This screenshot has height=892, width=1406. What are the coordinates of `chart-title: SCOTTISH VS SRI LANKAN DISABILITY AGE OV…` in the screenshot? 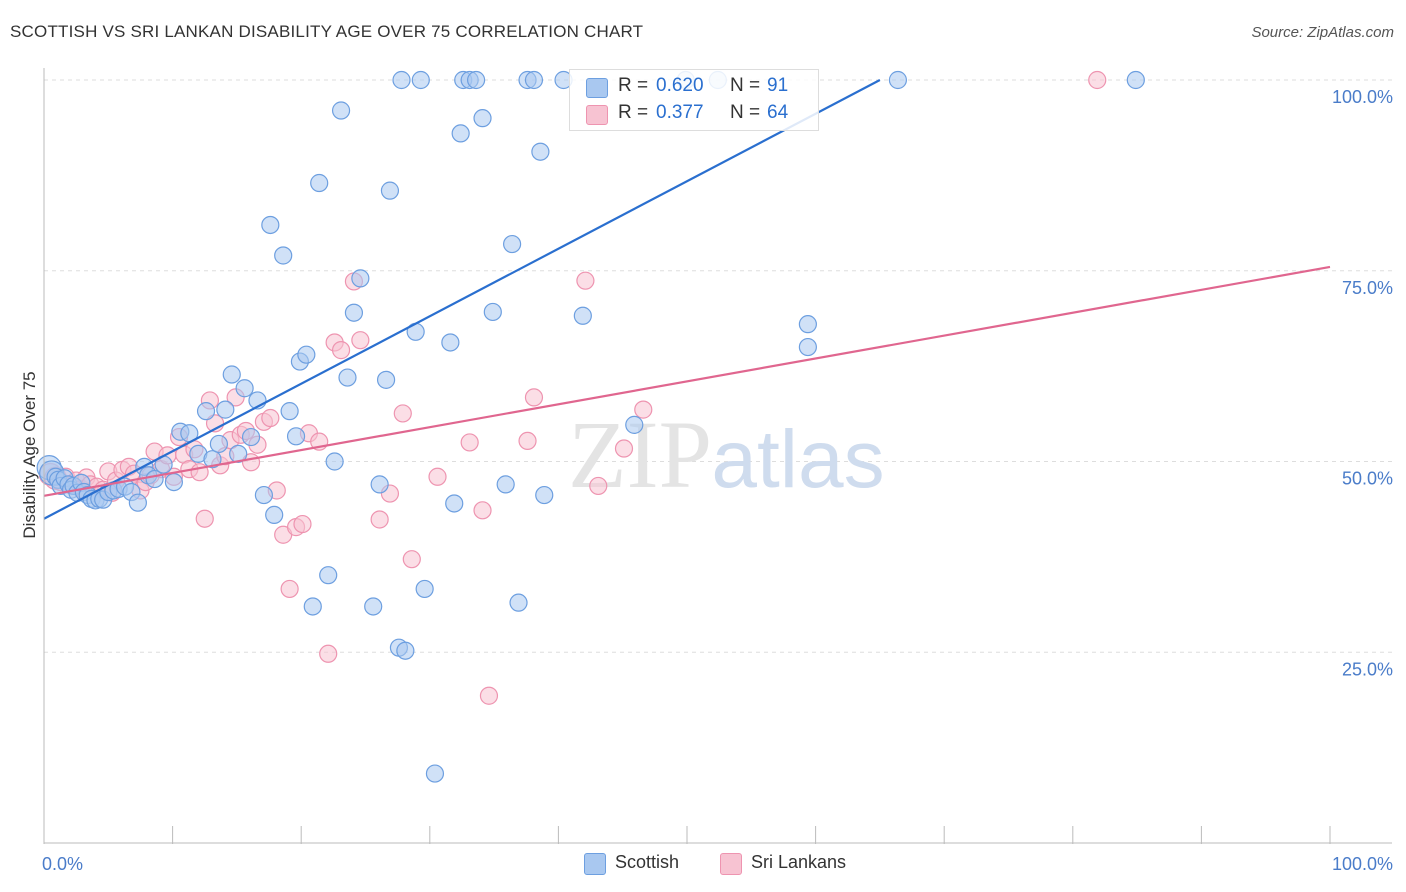 It's located at (327, 31).